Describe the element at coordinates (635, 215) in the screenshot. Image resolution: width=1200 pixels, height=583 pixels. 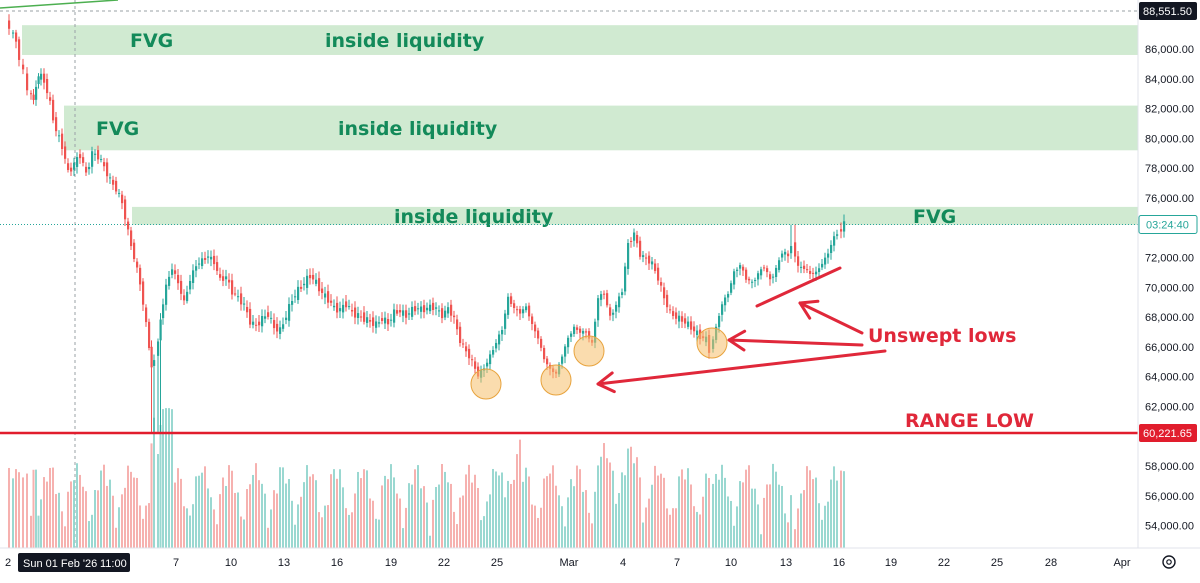
I see `fvg-zone` at that location.